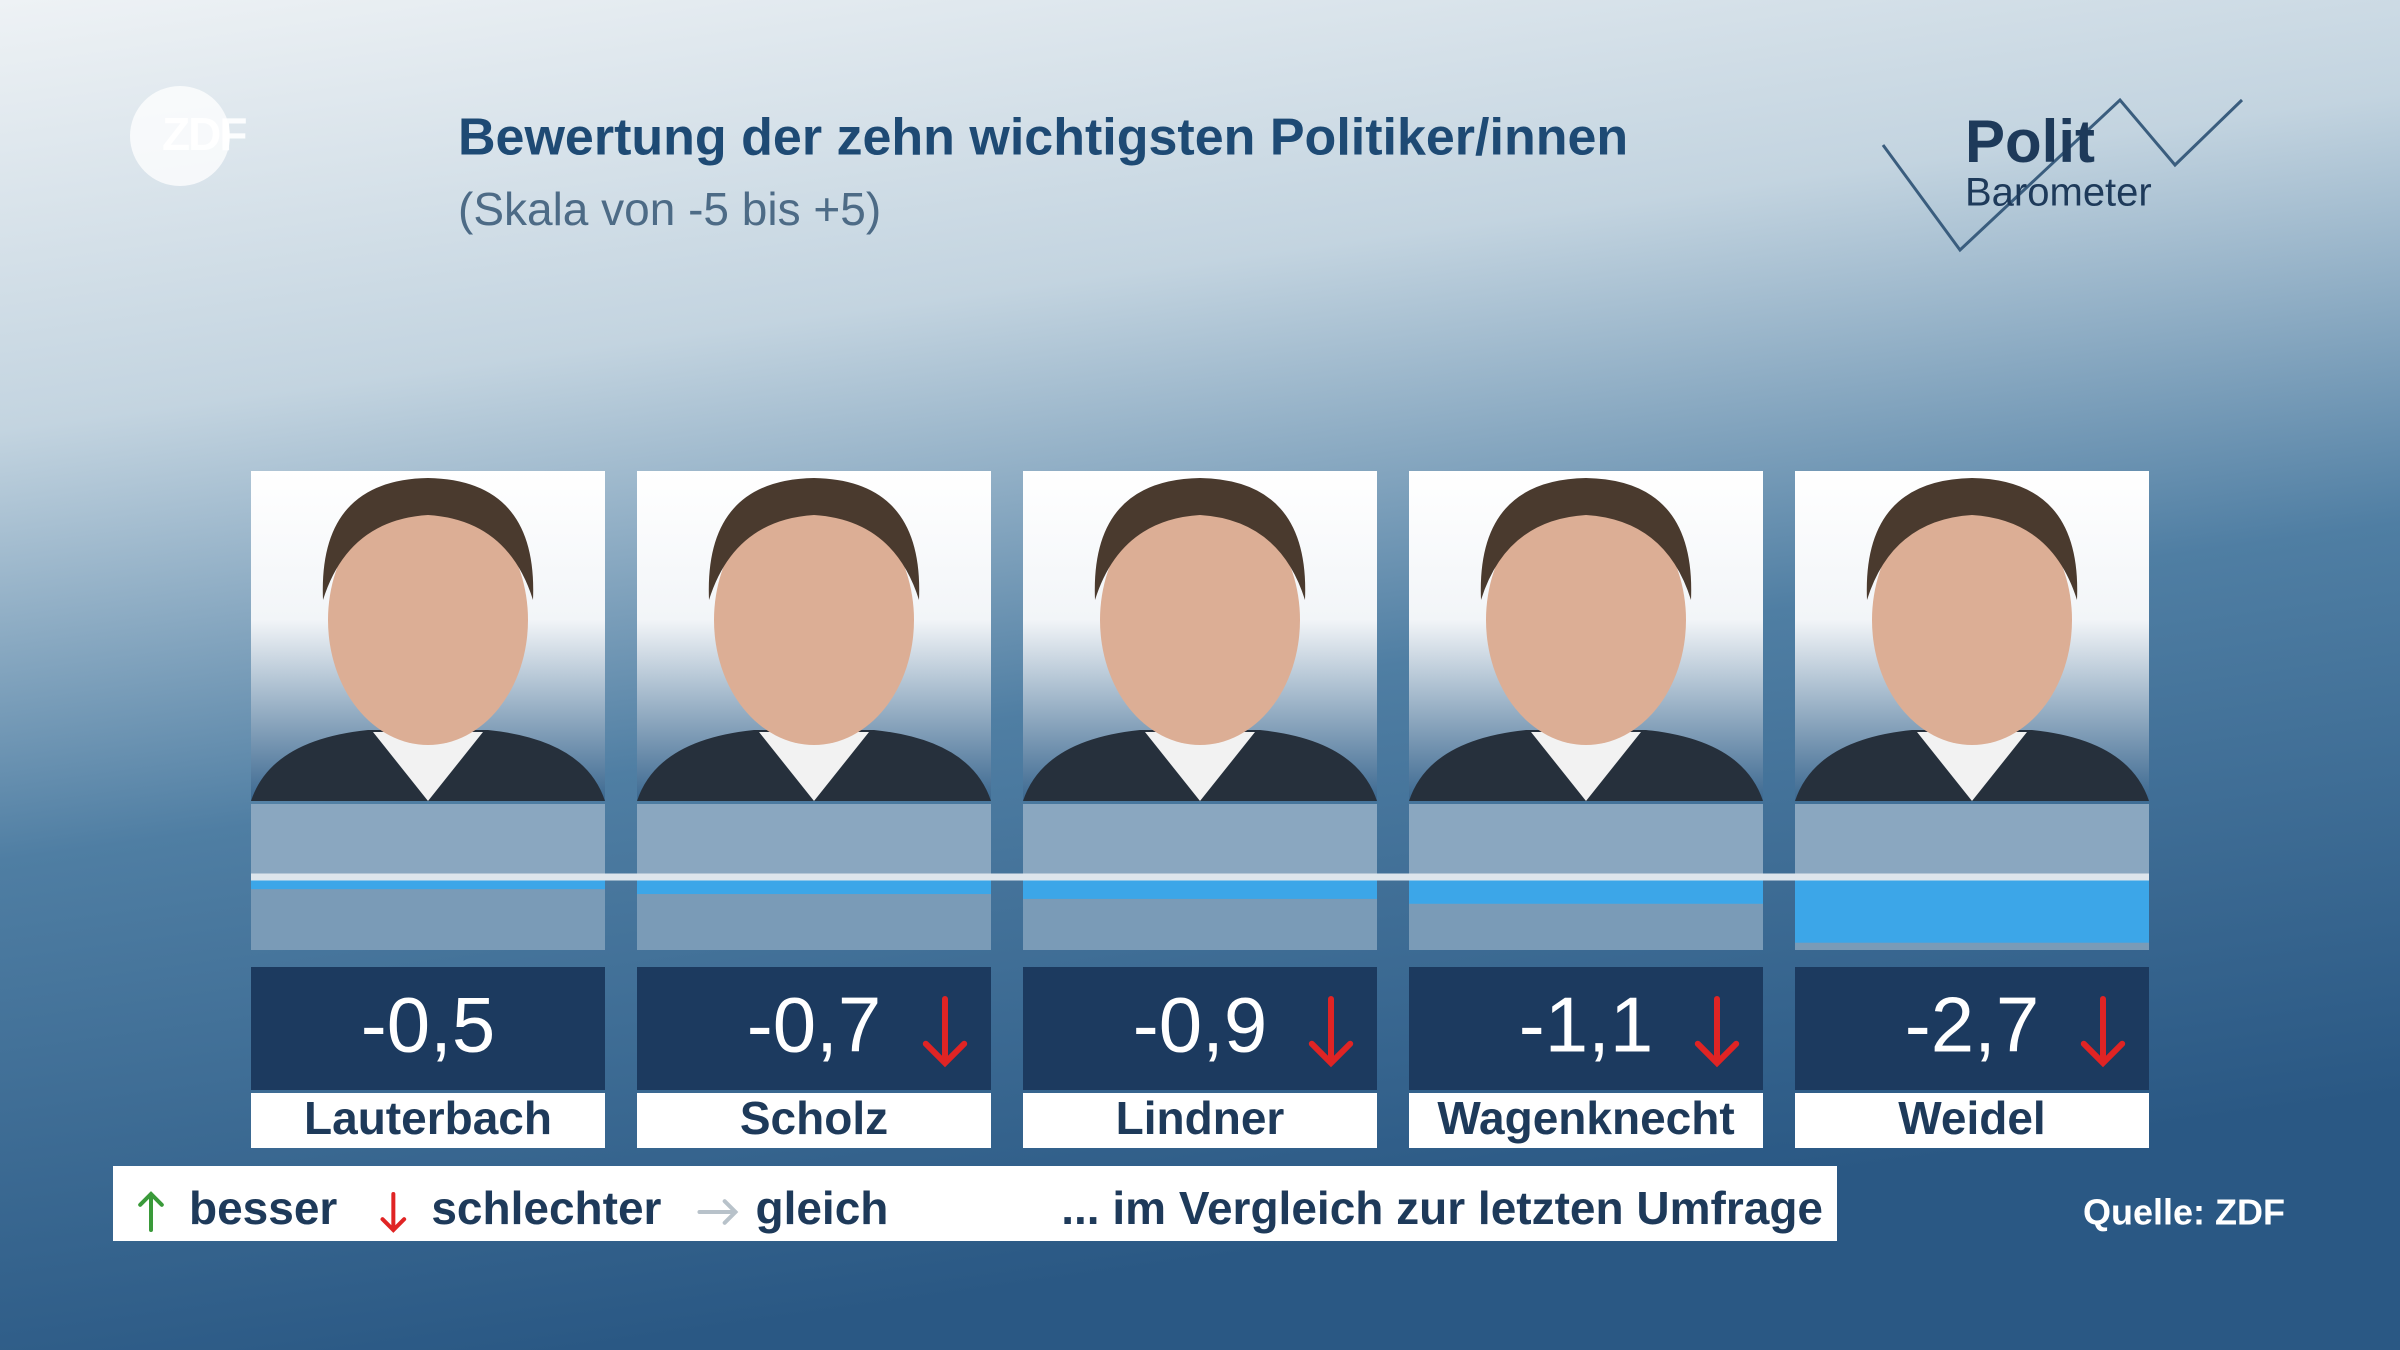  I want to click on legend-label: besser, so click(263, 1208).